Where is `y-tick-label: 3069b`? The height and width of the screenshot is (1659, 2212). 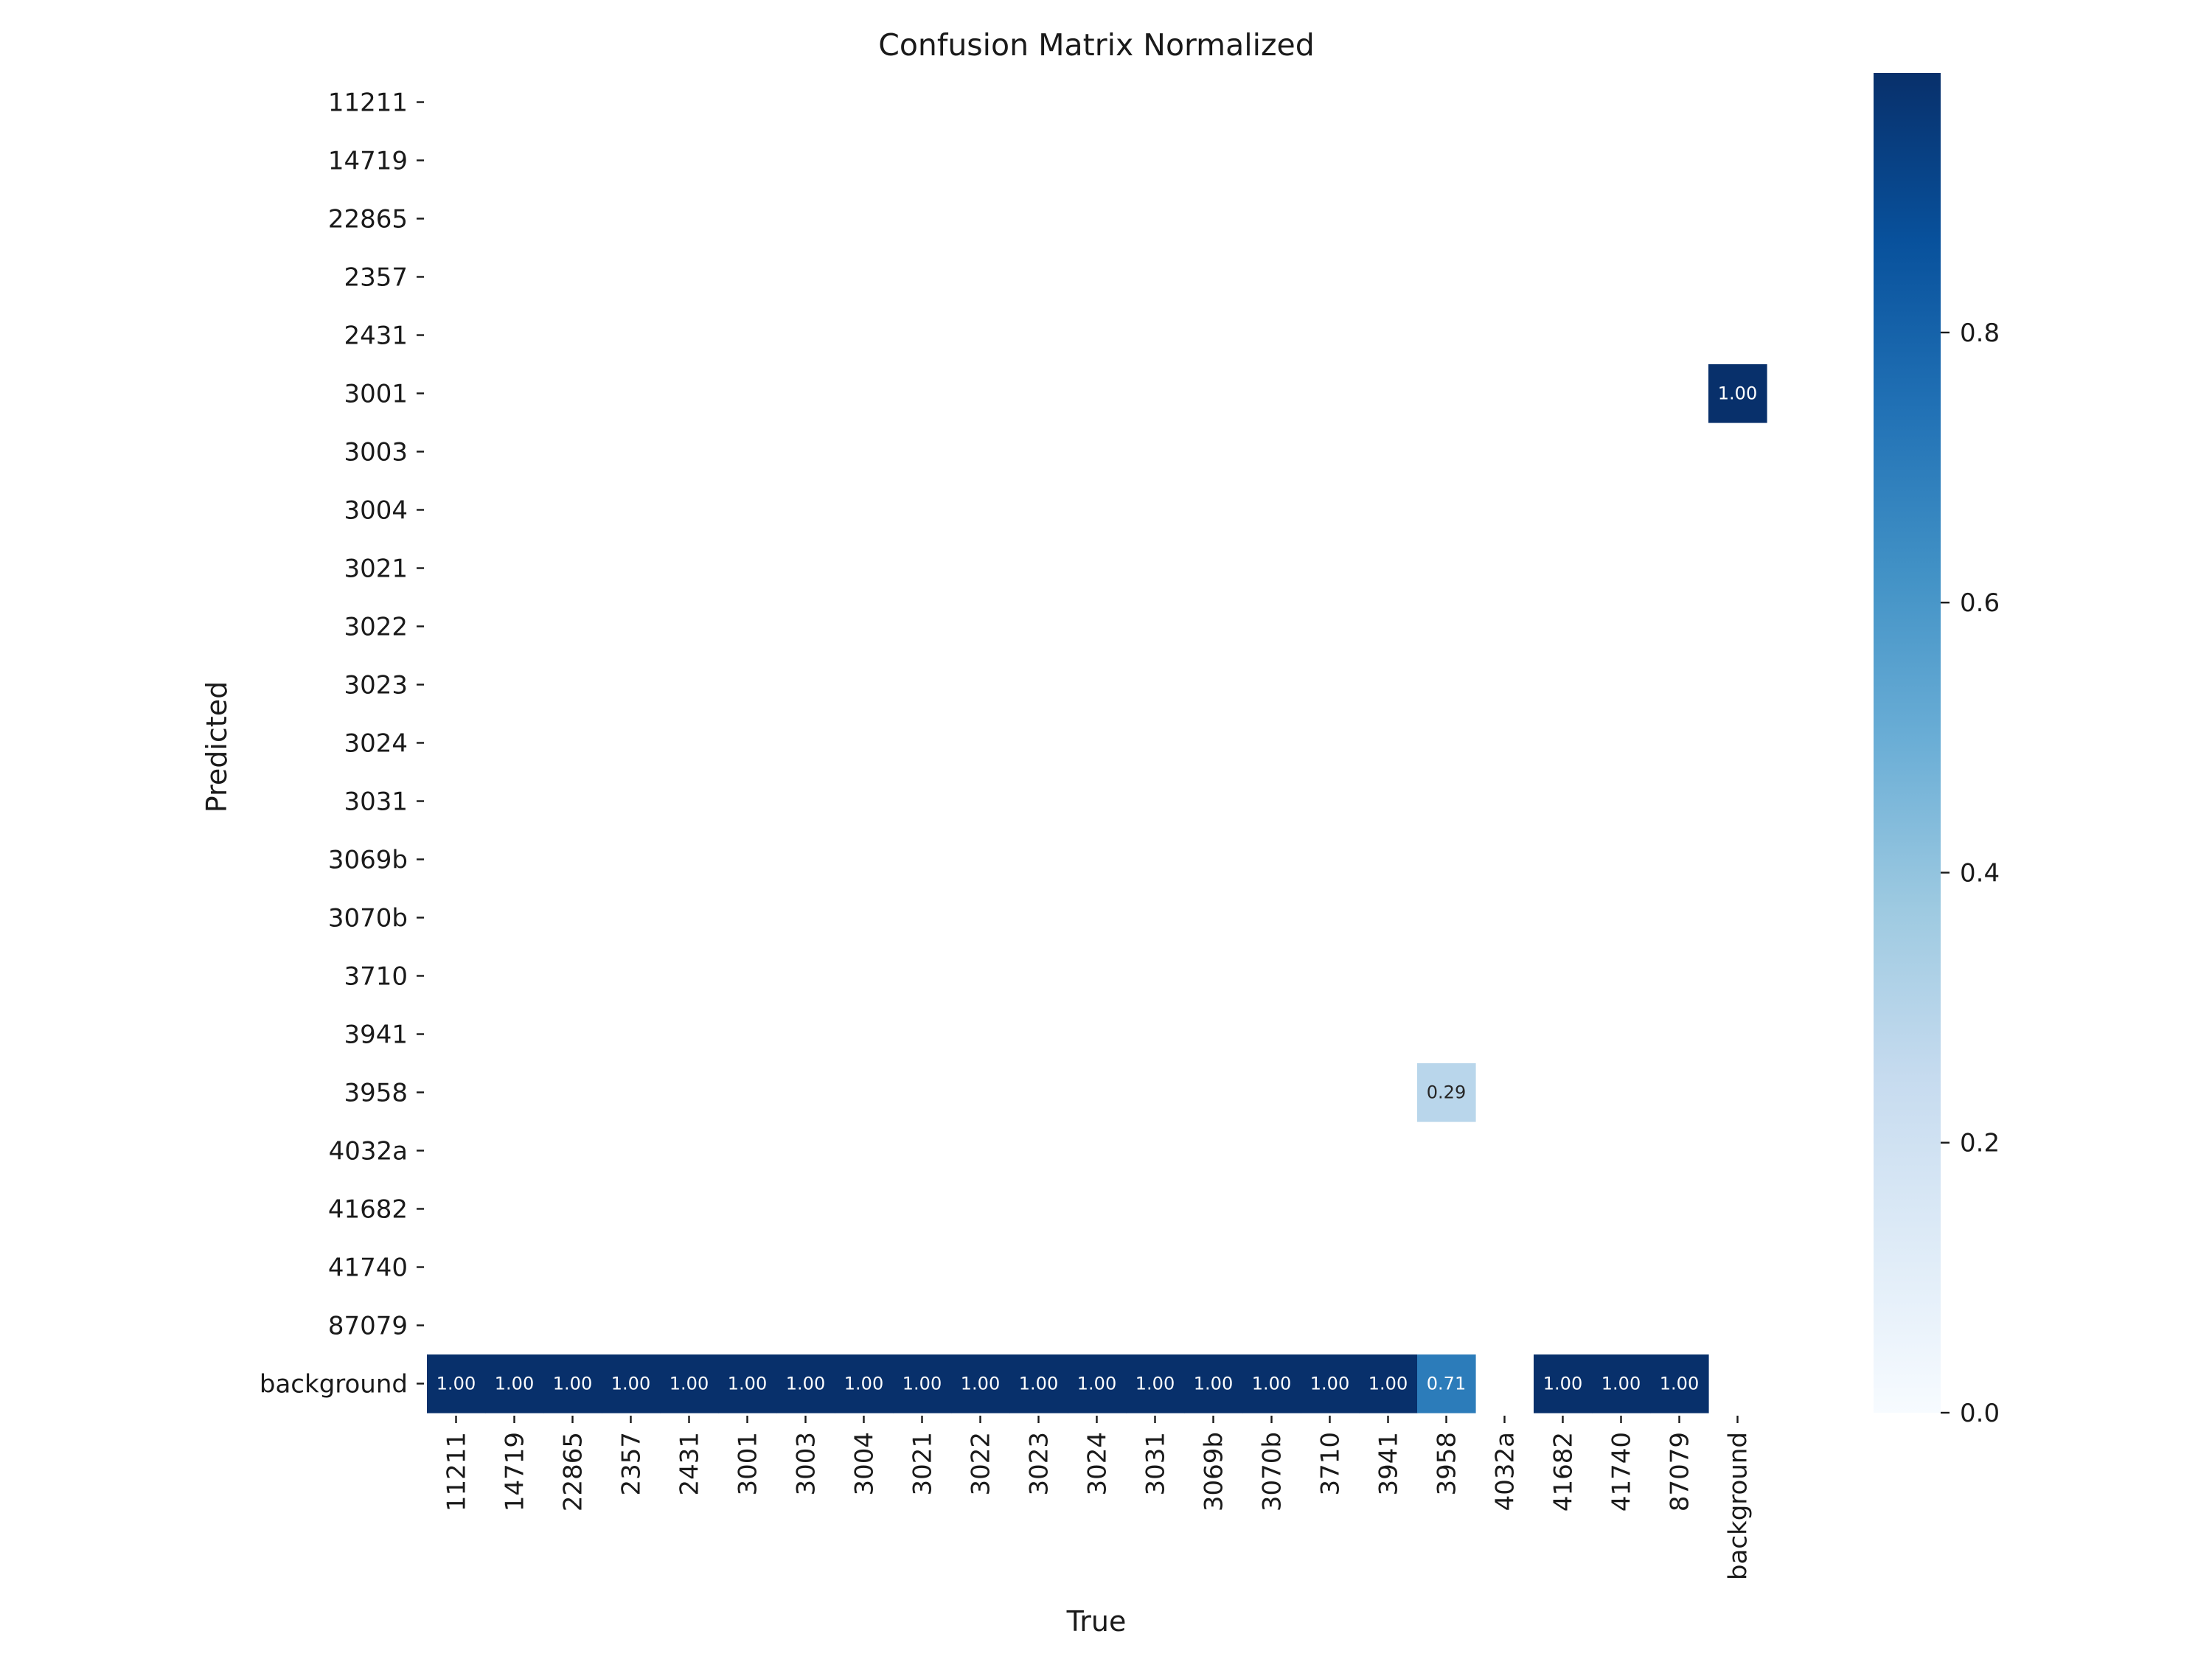 y-tick-label: 3069b is located at coordinates (368, 860).